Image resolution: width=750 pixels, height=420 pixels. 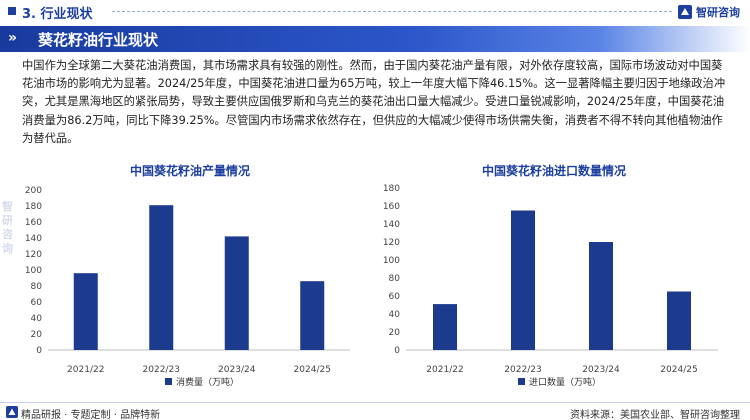 I want to click on brand-logo-icon, so click(x=685, y=12).